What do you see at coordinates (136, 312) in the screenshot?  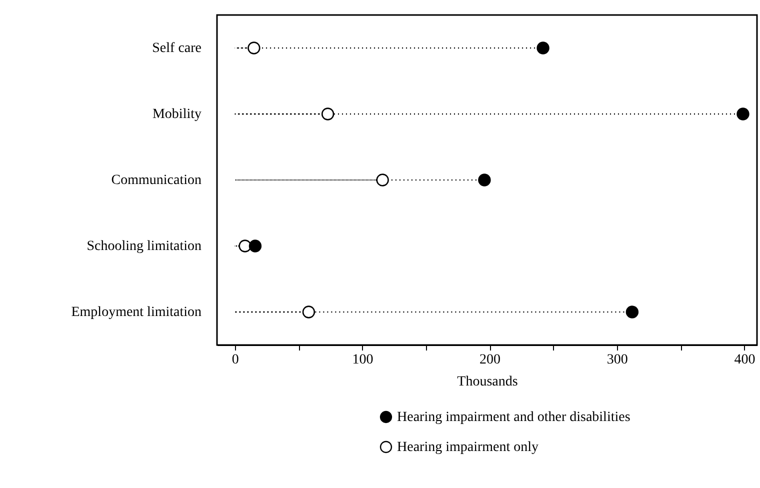 I see `y-tick-label: Employment limitation` at bounding box center [136, 312].